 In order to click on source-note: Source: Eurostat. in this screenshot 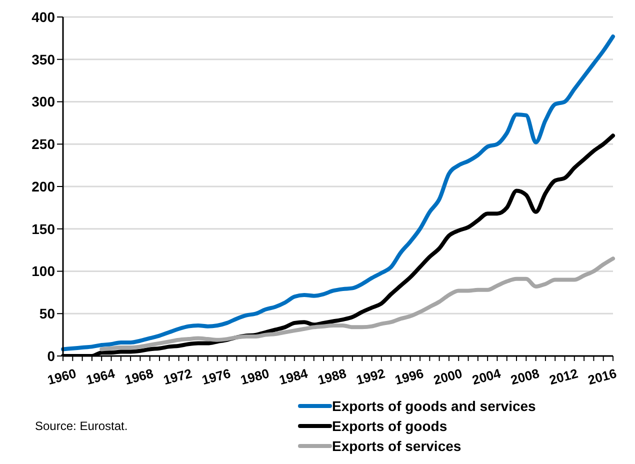, I will do `click(81, 426)`.